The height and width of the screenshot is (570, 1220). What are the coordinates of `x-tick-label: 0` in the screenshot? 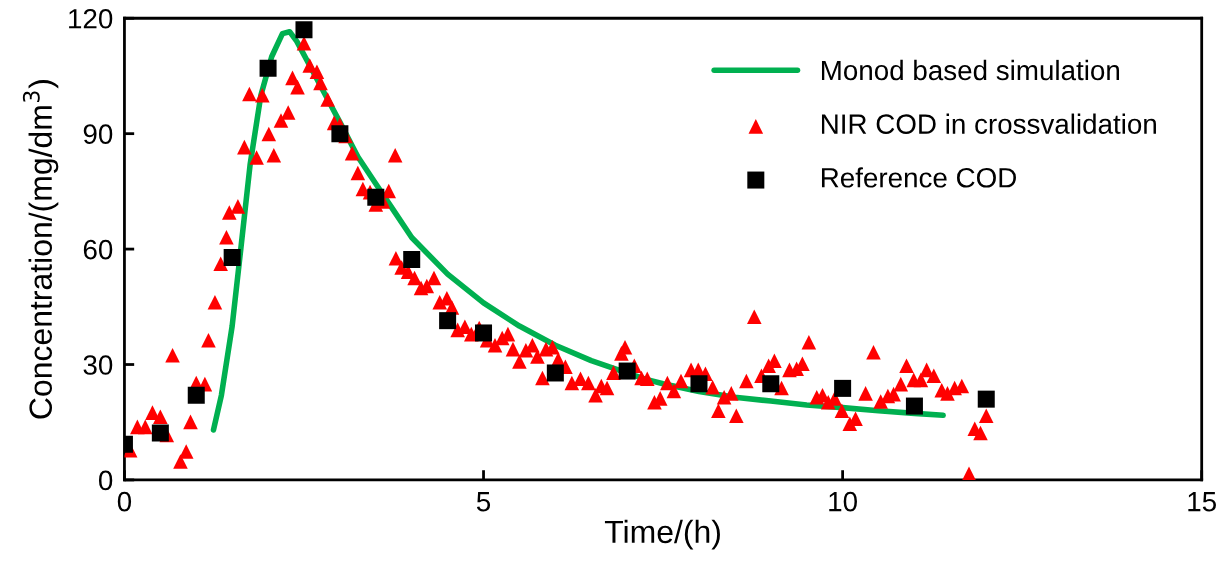 It's located at (124, 501).